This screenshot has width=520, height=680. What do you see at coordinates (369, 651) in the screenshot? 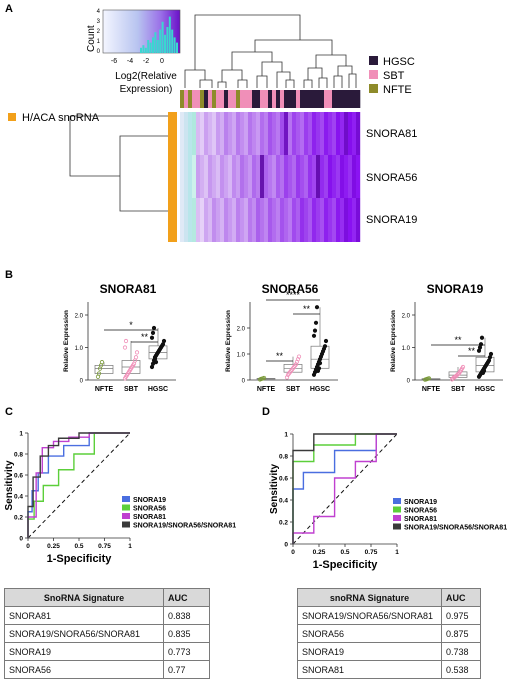
I see `table-cell: SNORA19` at bounding box center [369, 651].